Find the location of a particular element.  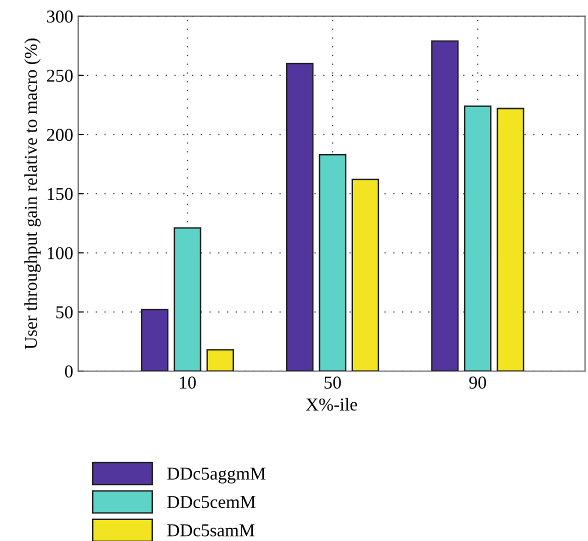

legend-label: DDc5samM is located at coordinates (210, 530).